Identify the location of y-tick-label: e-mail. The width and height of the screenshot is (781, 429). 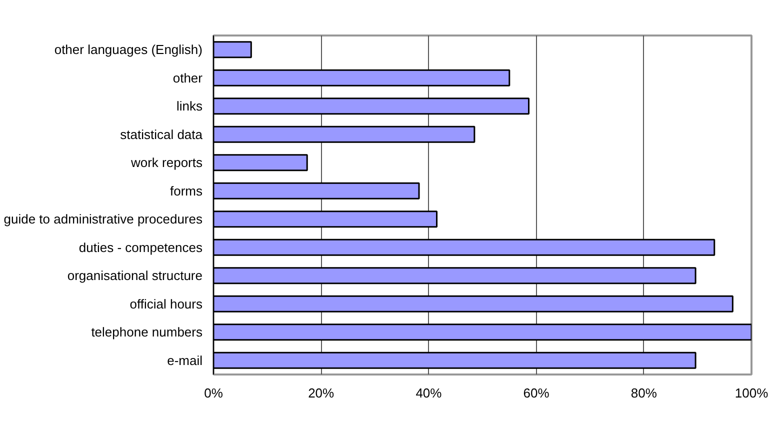
(185, 360).